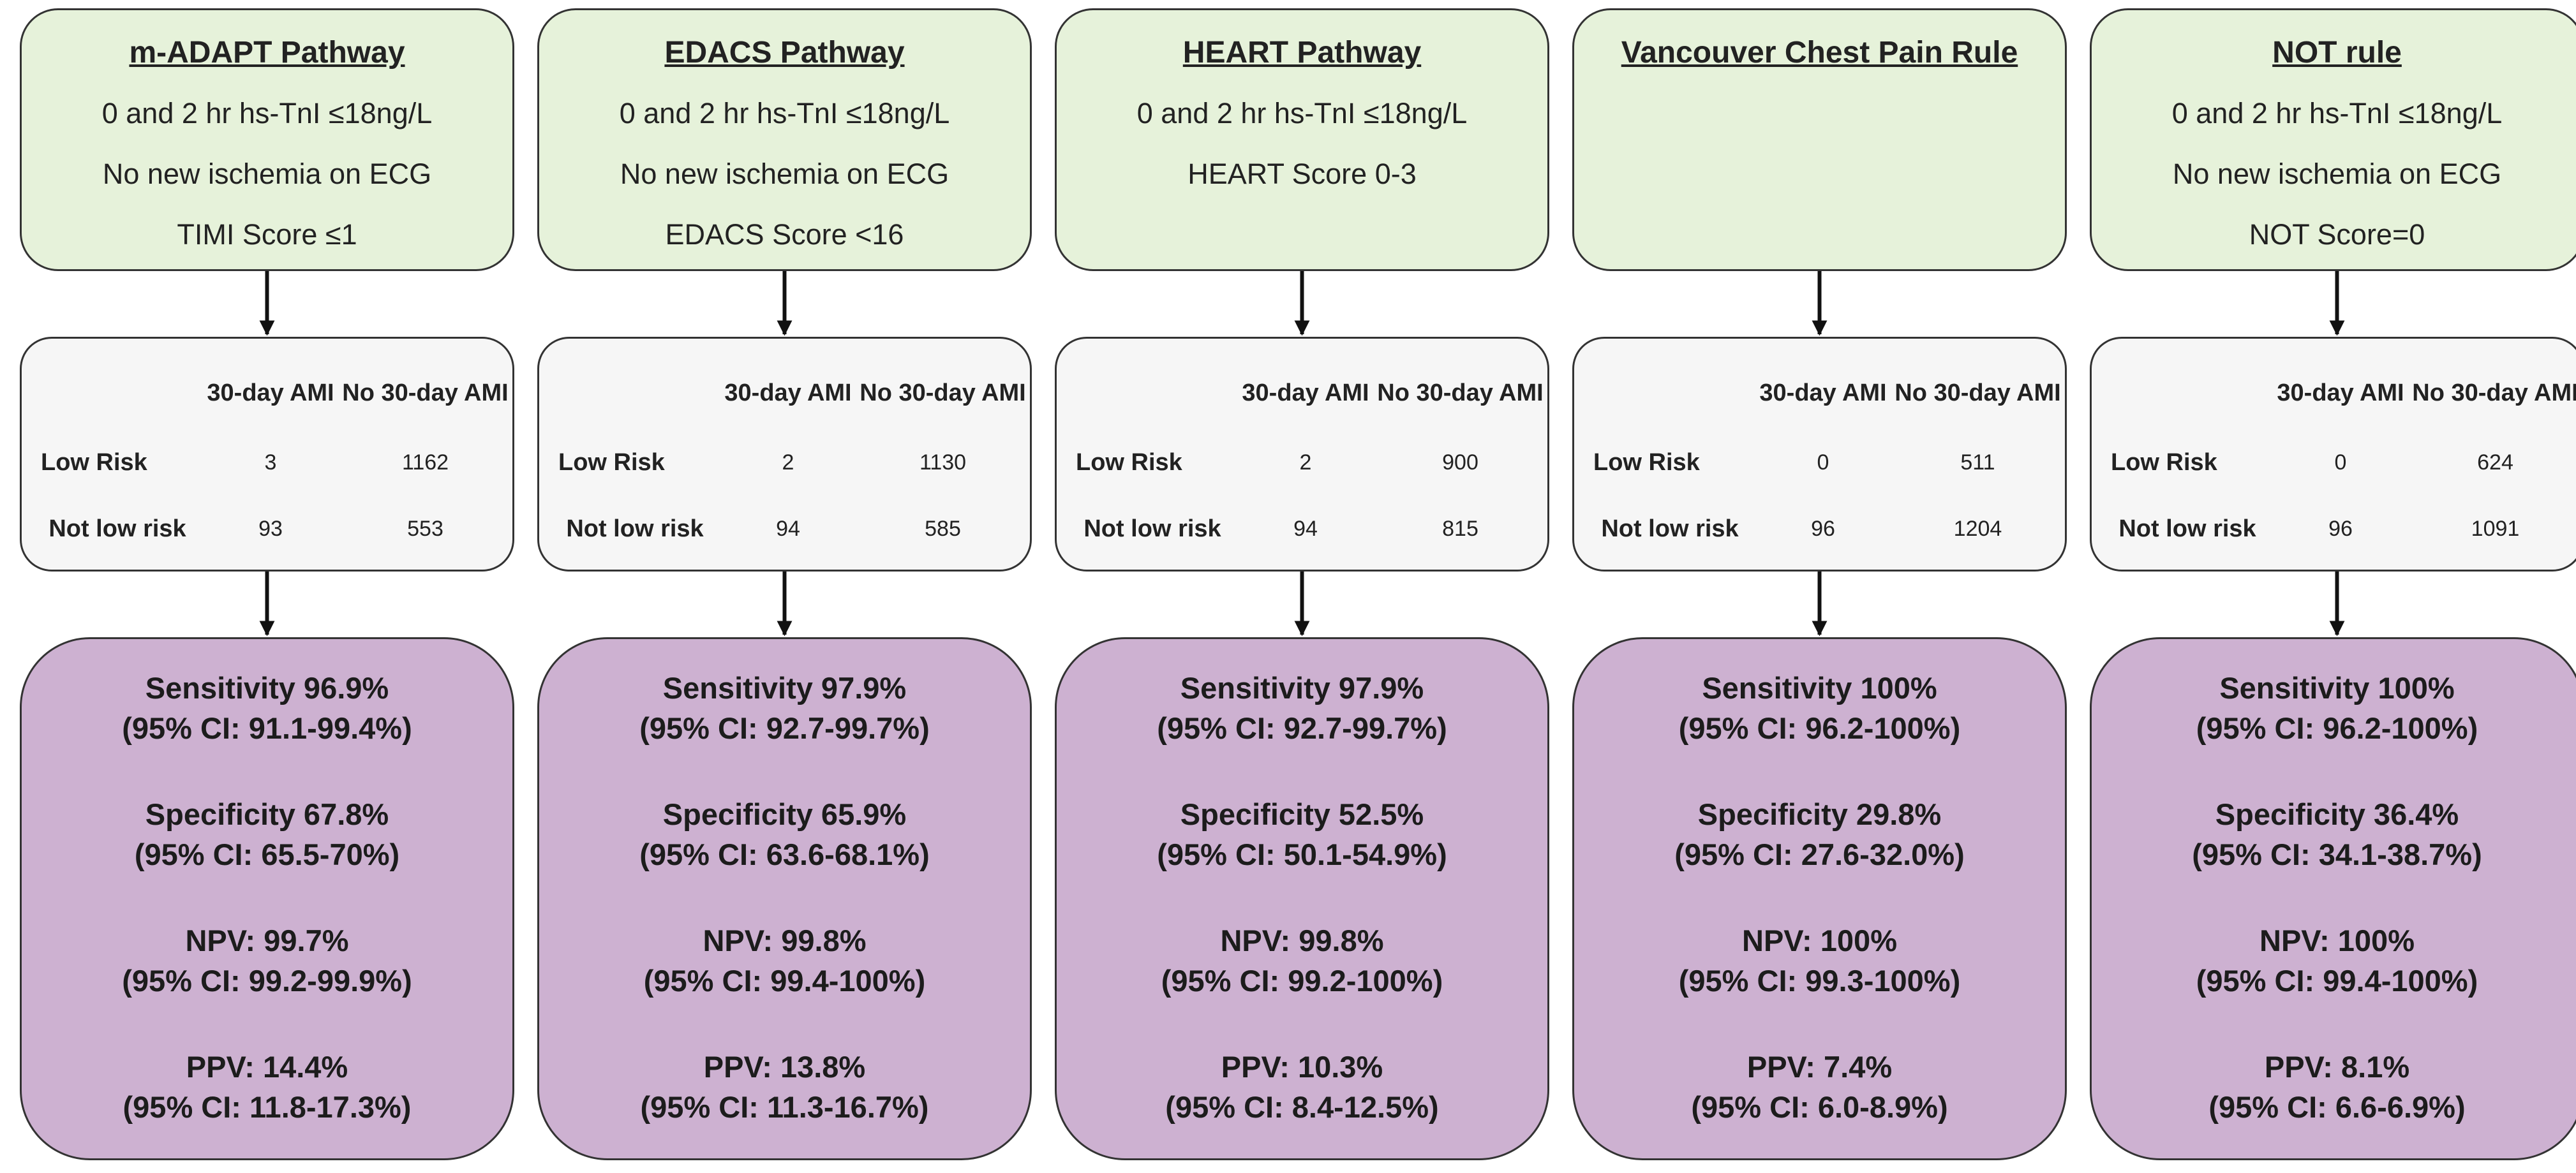  What do you see at coordinates (267, 688) in the screenshot?
I see `result-line: Sensitivity 96.9%` at bounding box center [267, 688].